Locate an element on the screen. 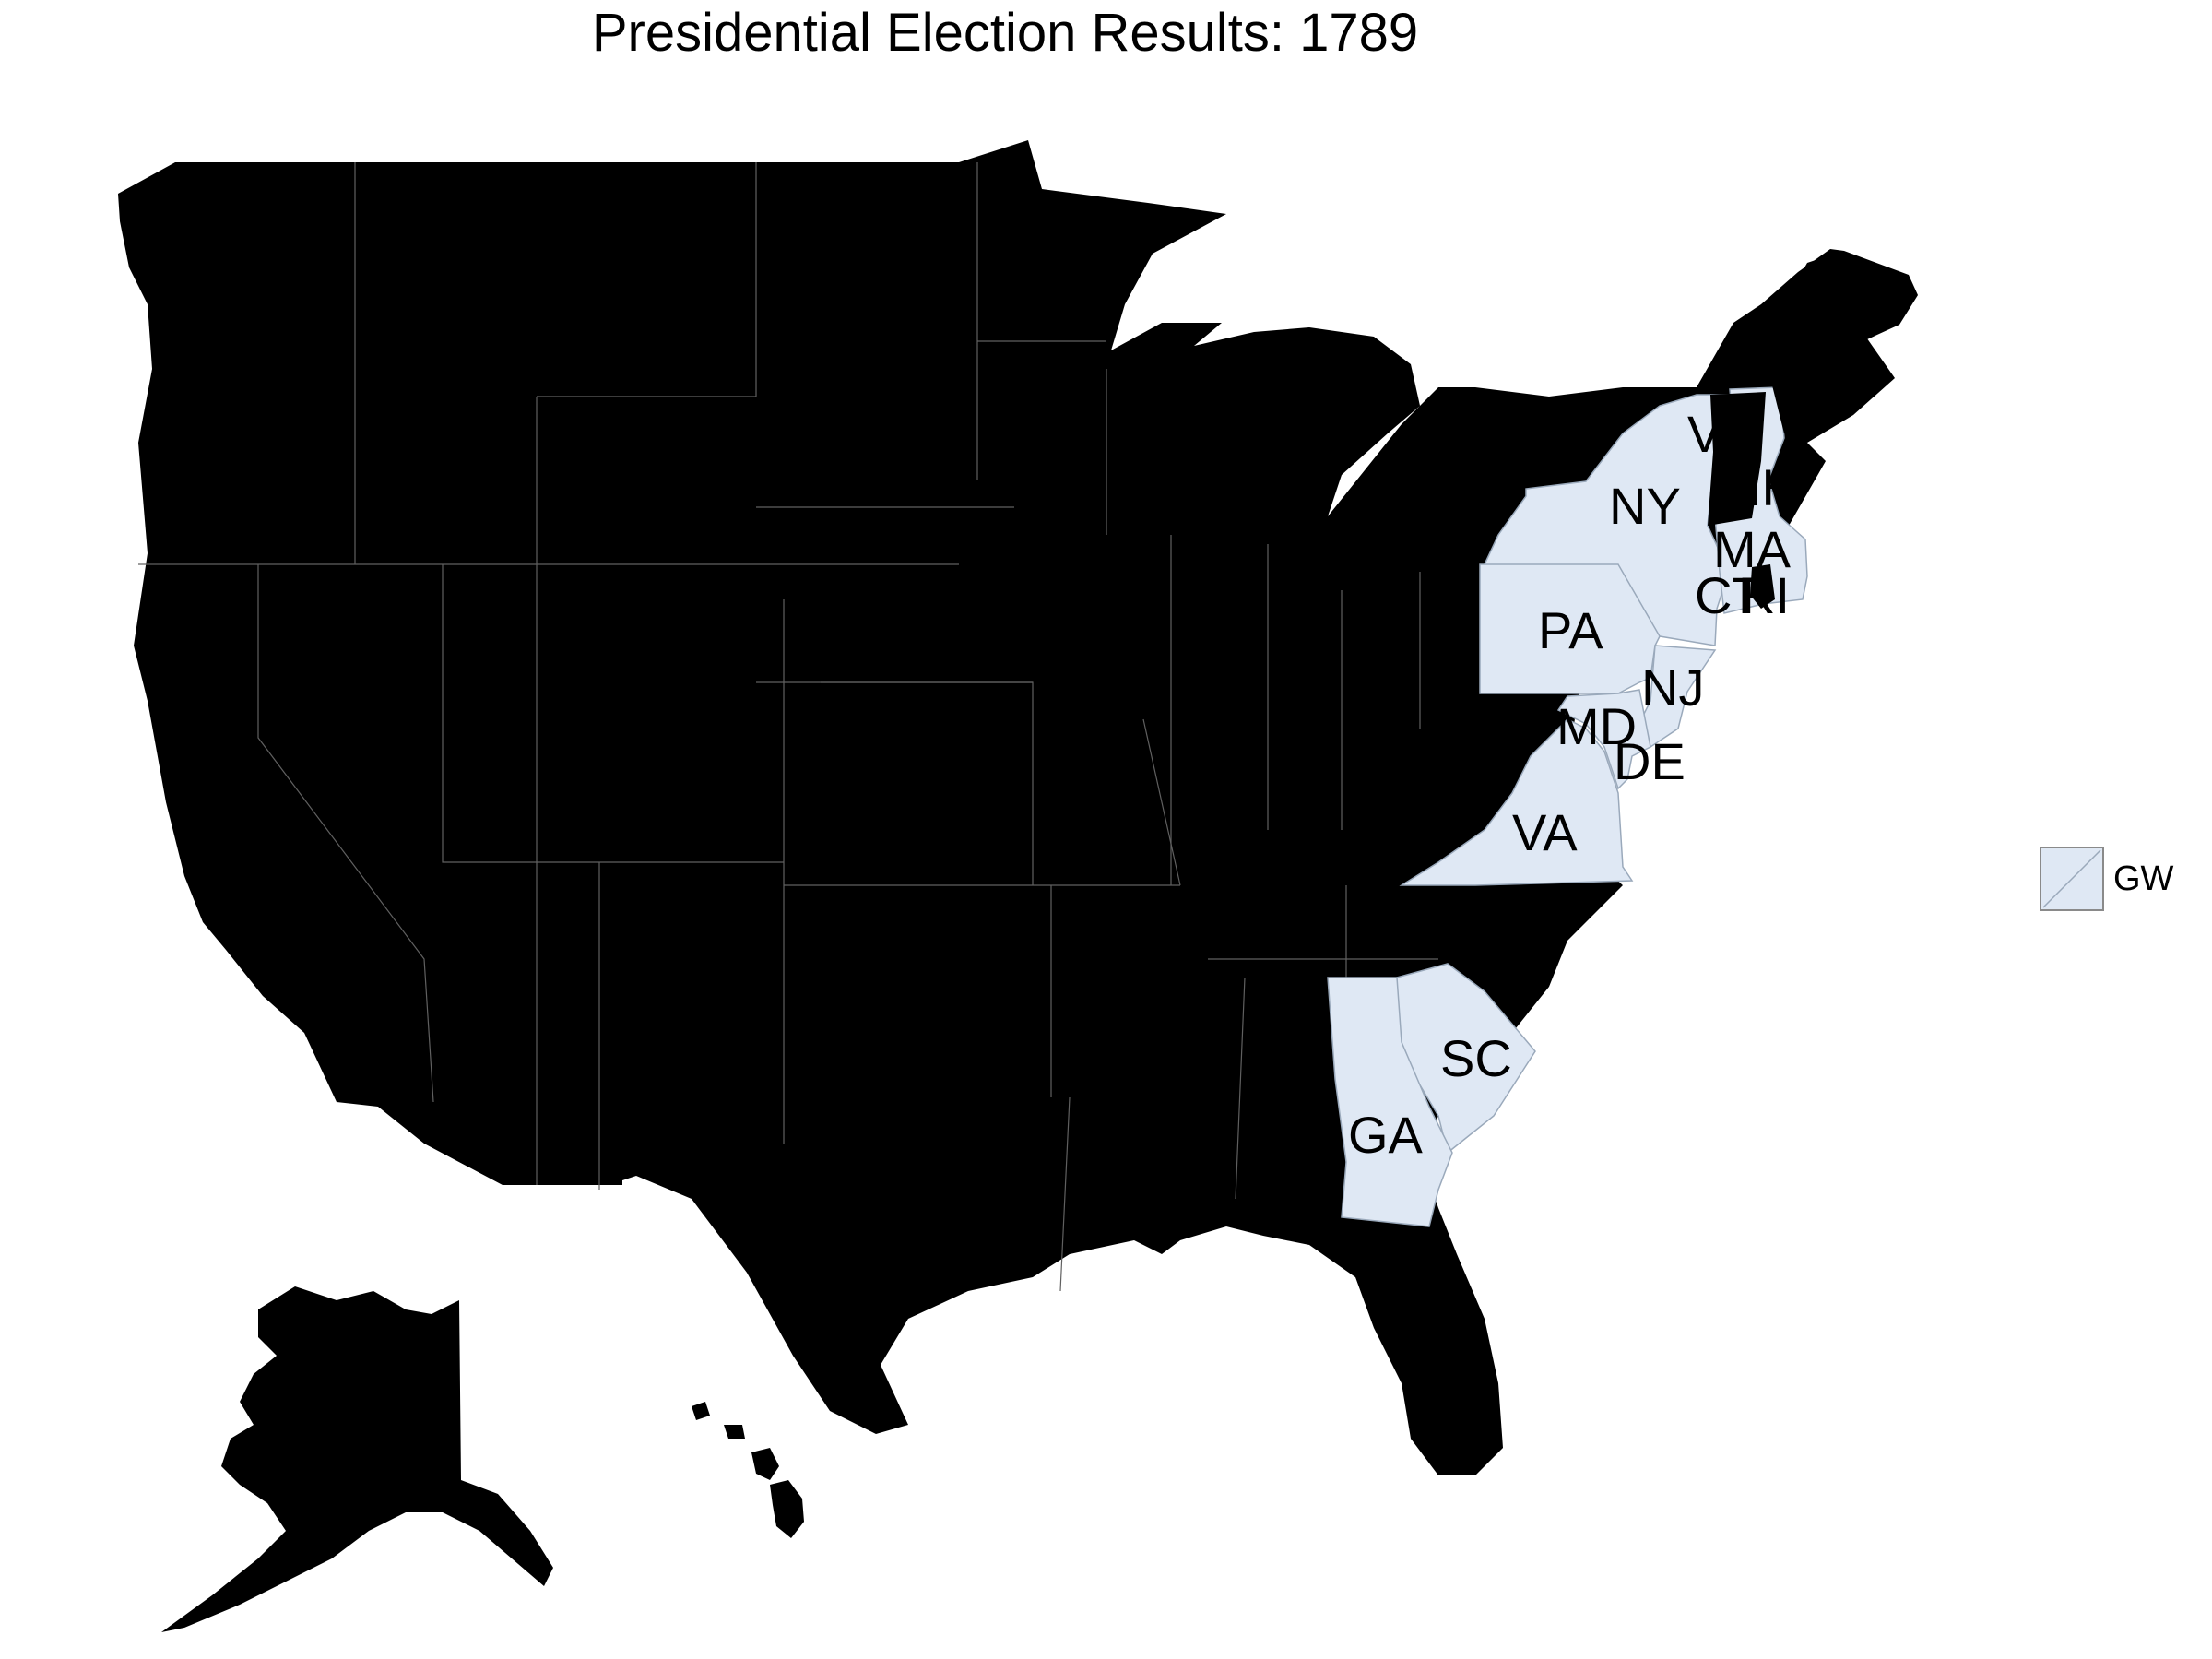  legend: GW is located at coordinates (2106, 879).